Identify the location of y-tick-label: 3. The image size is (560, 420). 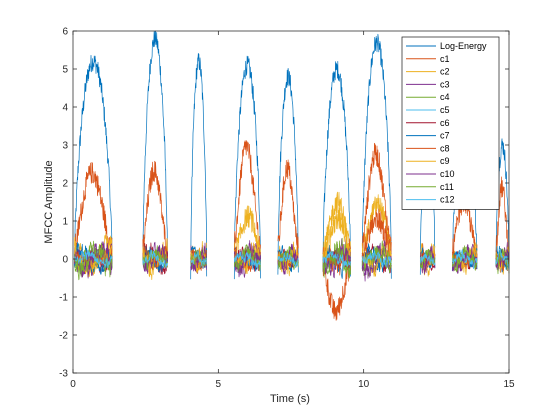
(65, 146).